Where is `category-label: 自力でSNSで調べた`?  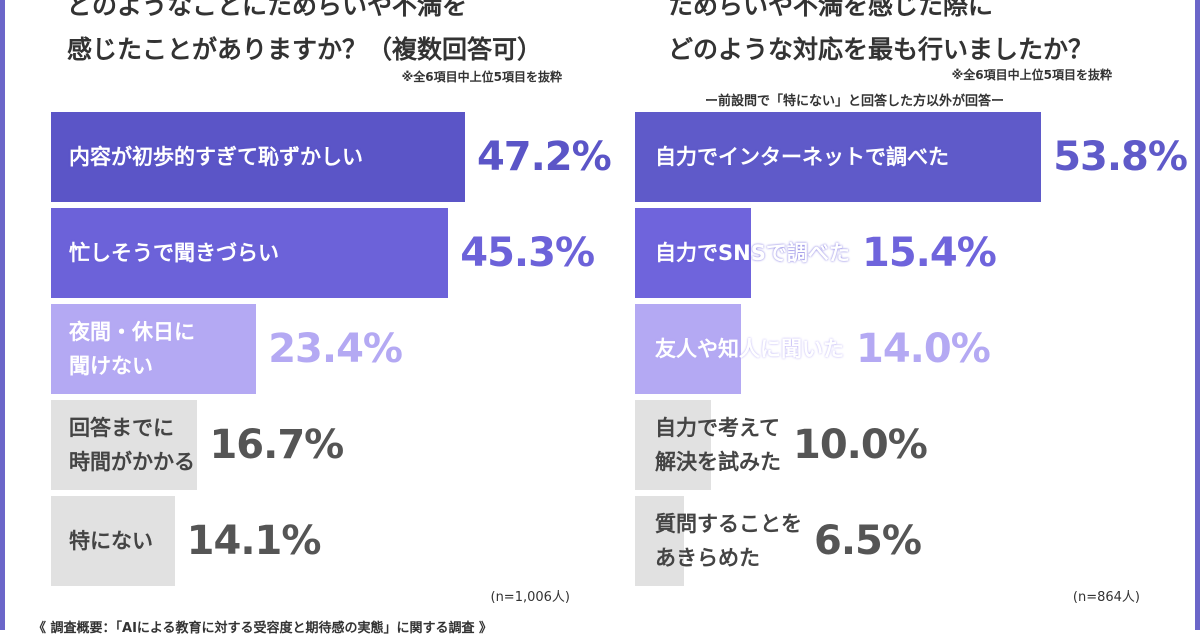 category-label: 自力でSNSで調べた is located at coordinates (752, 253).